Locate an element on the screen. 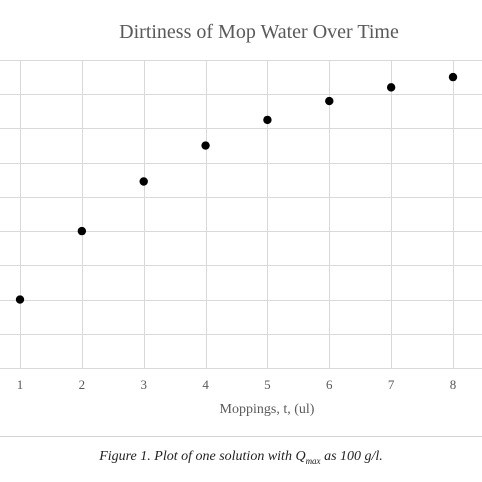 This screenshot has height=482, width=482. x-axis-label: Moppings, t, (ul) is located at coordinates (267, 409).